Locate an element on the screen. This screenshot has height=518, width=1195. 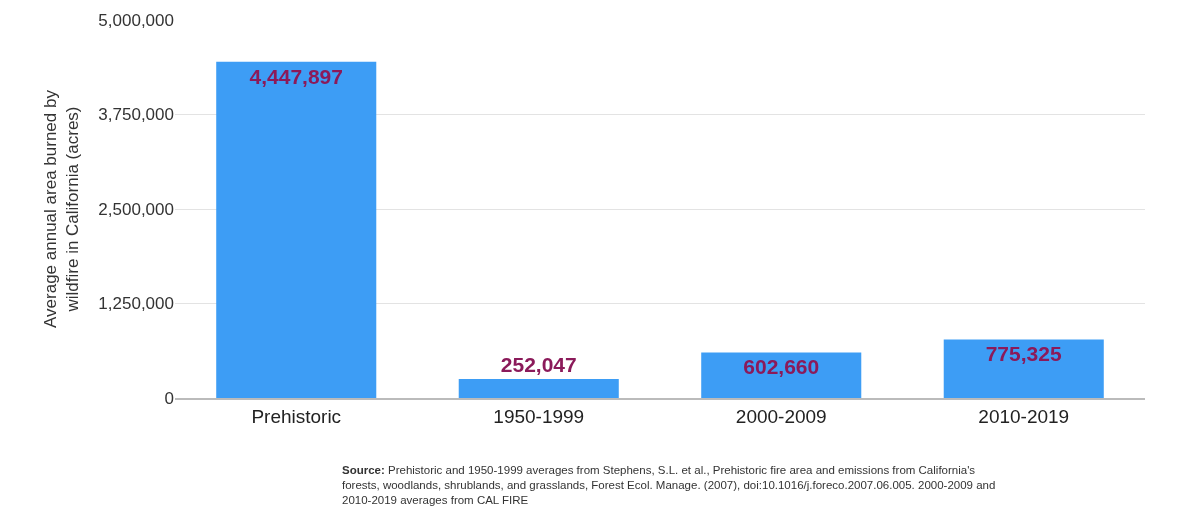
data-label: 252,047 is located at coordinates (538, 364).